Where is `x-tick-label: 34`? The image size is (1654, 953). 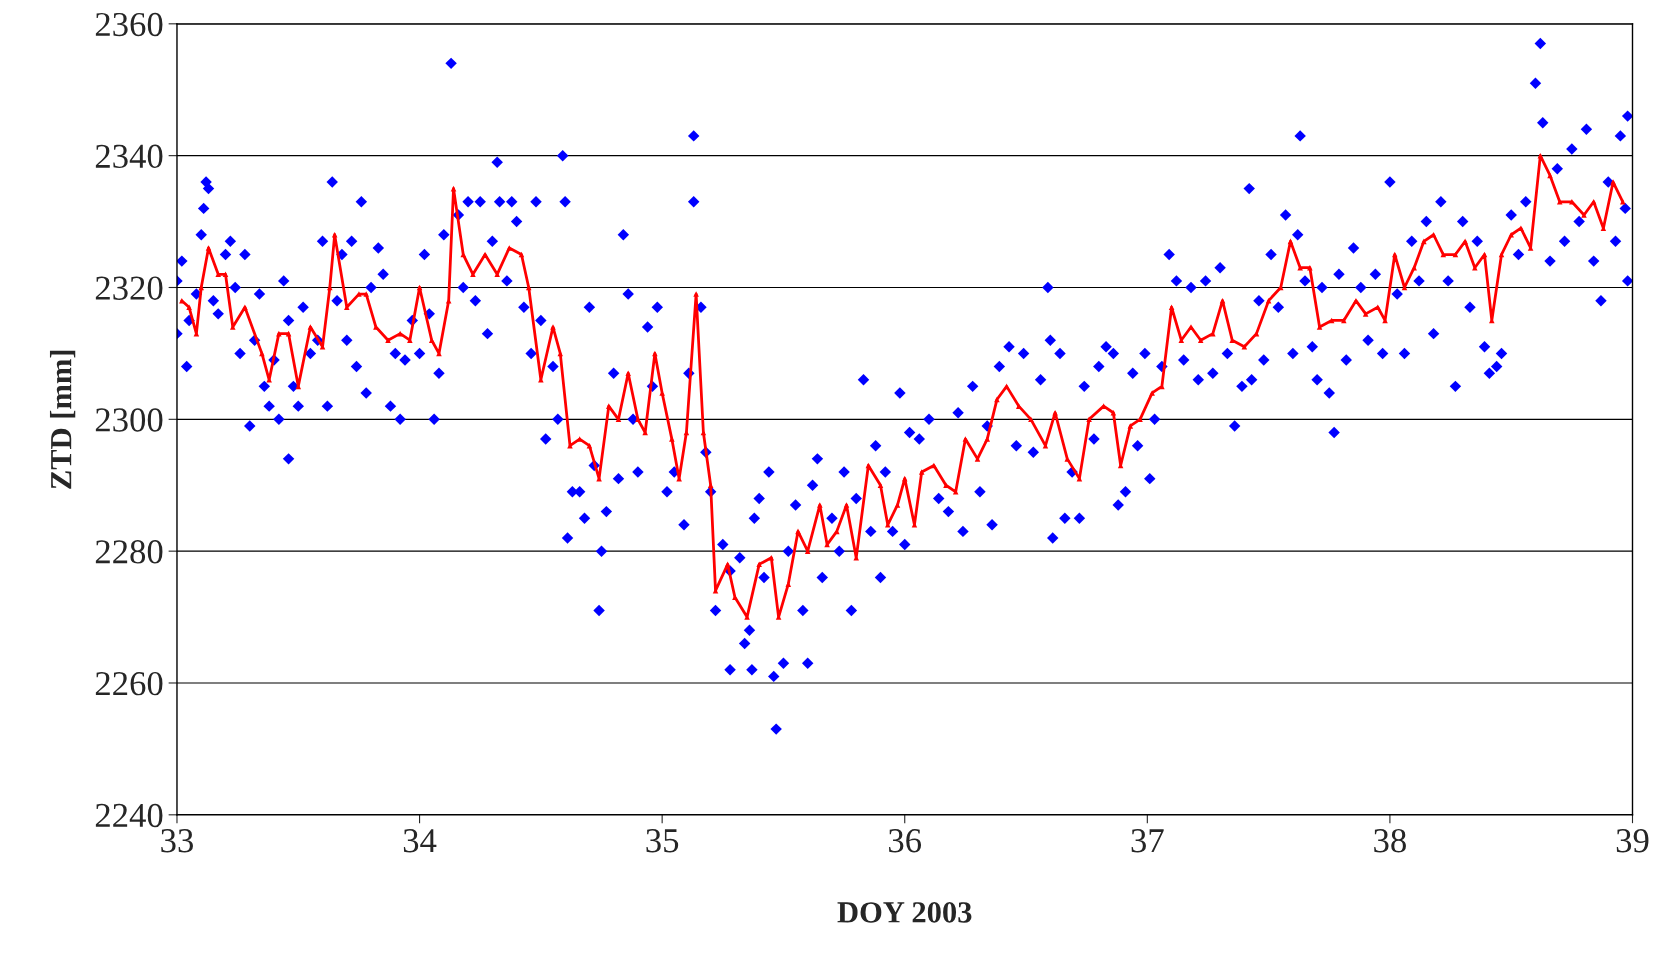 x-tick-label: 34 is located at coordinates (420, 841).